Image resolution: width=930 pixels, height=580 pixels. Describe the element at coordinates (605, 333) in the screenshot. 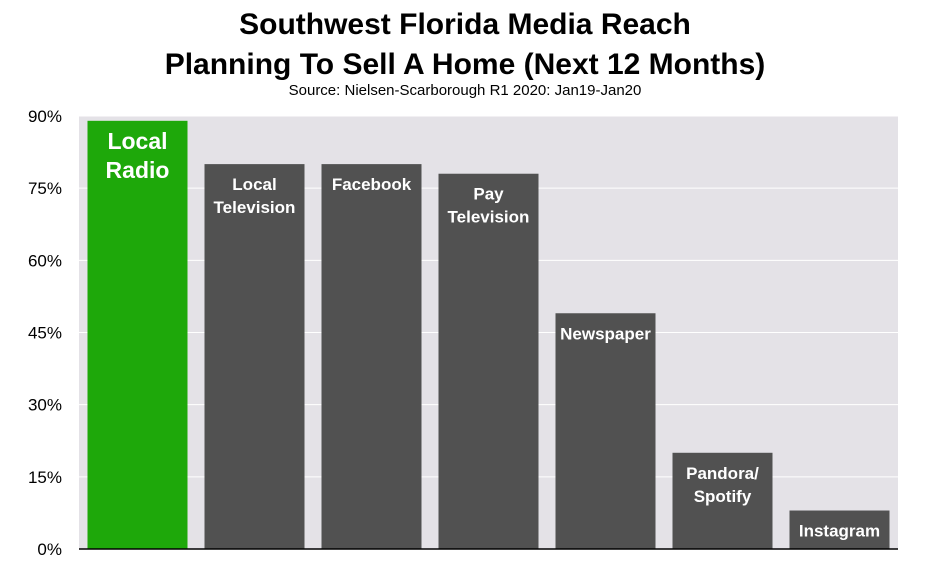

I see `bar-label: Newspaper` at that location.